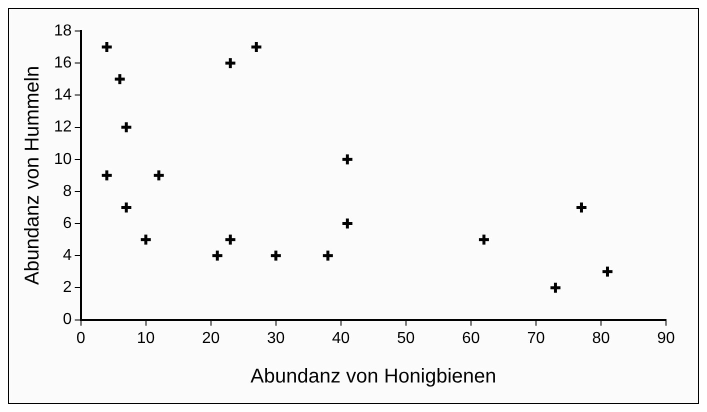 The width and height of the screenshot is (707, 412). Describe the element at coordinates (63, 159) in the screenshot. I see `y-tick-label: 10` at that location.